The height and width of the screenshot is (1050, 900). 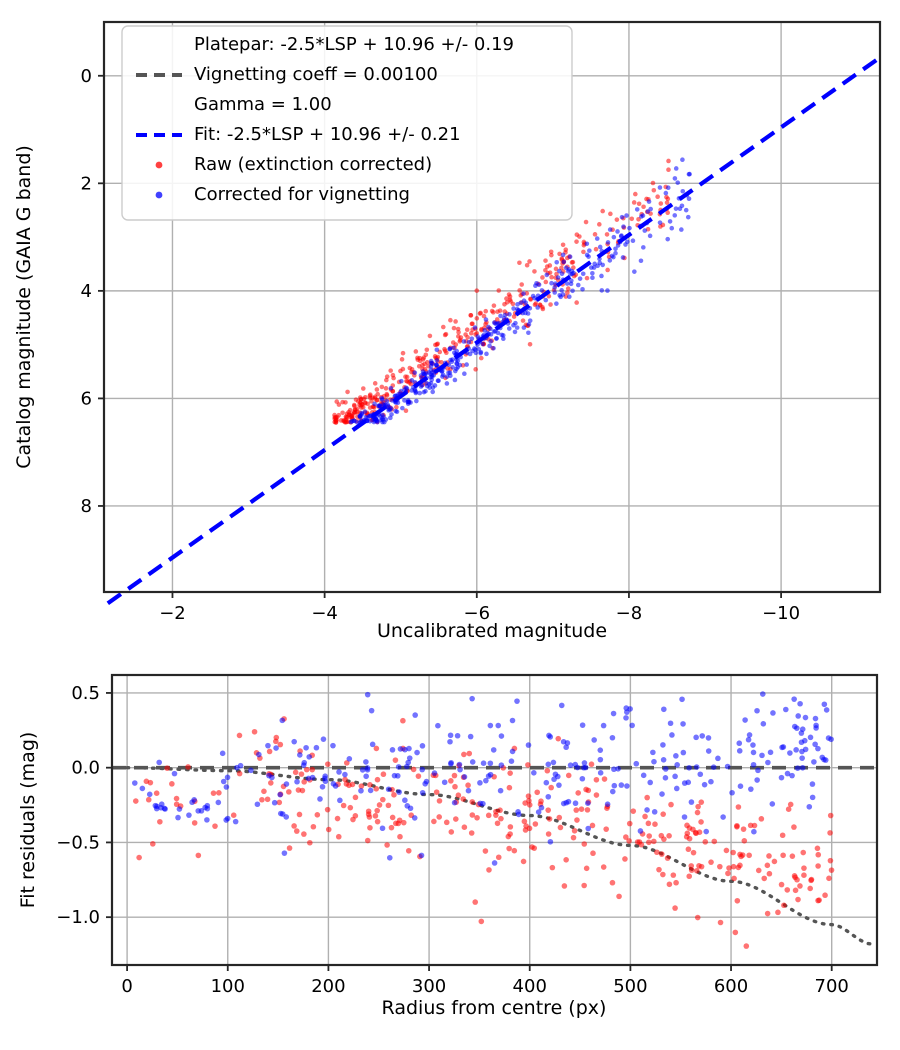 I want to click on tick-label-y: 6, so click(x=86, y=398).